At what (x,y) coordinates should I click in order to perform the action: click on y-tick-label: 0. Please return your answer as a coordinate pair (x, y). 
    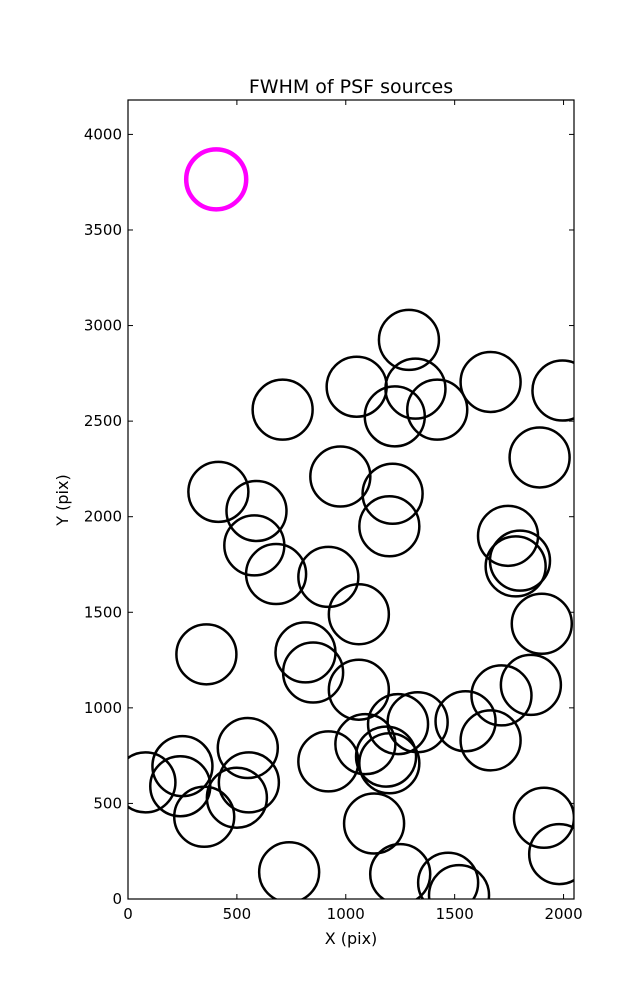
    Looking at the image, I should click on (117, 899).